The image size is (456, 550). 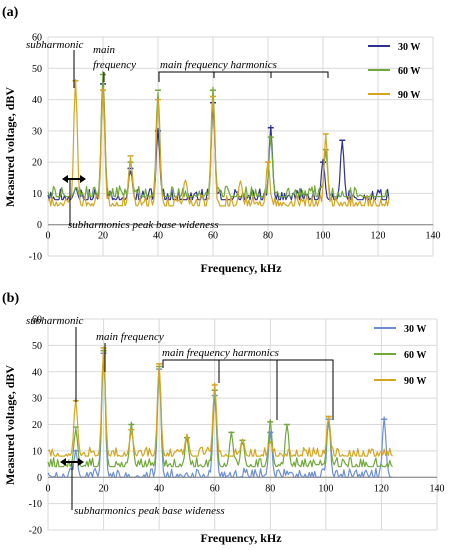 I want to click on legend-a: 30 W 60 W 90 W, so click(x=394, y=71).